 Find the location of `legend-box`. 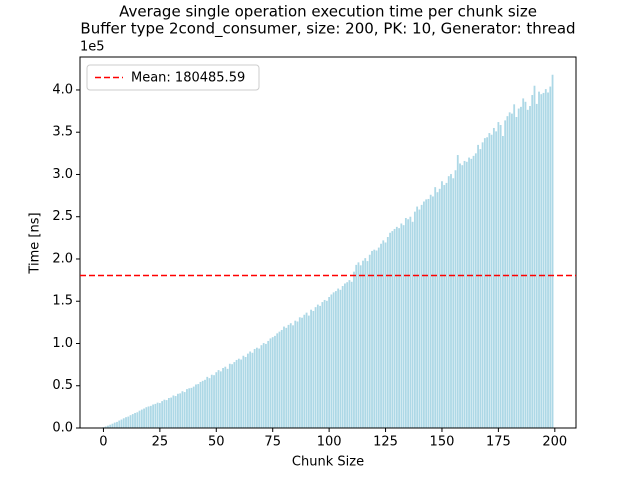

legend-box is located at coordinates (173, 77).